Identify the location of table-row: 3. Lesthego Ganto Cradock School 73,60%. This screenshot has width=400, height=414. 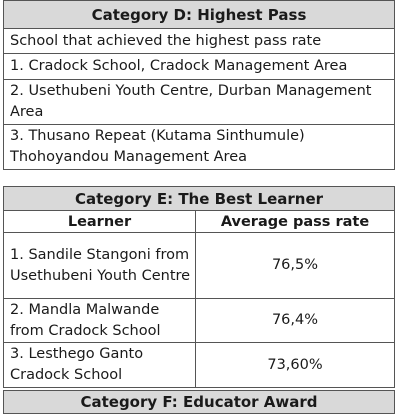
(199, 365).